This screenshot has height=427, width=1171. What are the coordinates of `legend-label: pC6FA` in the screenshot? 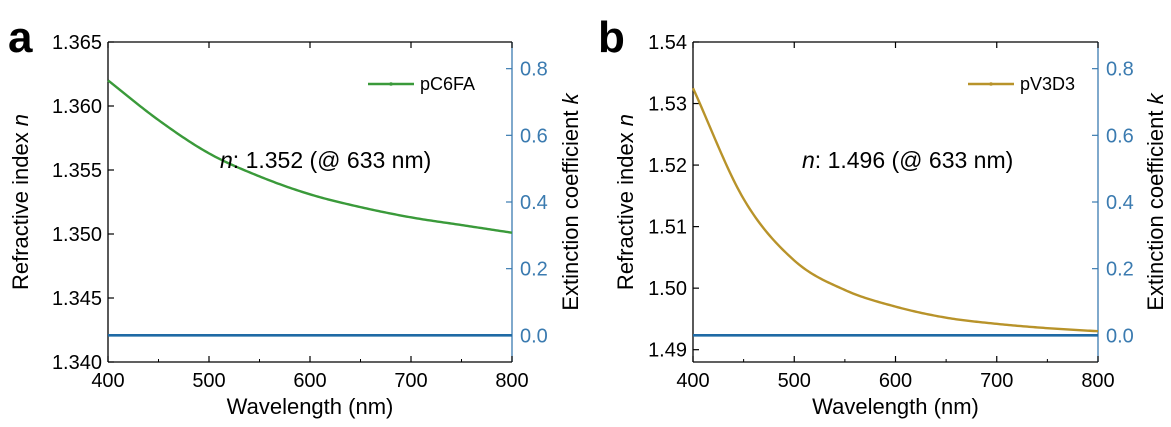 It's located at (447, 84).